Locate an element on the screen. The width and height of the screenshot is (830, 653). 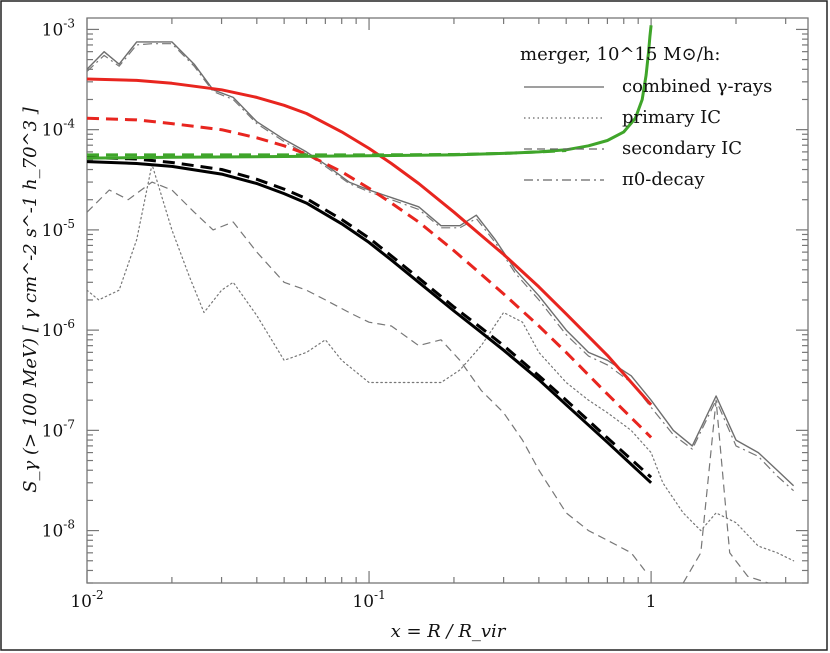
y-tick-label: 10⁻⁷ is located at coordinates (58, 429).